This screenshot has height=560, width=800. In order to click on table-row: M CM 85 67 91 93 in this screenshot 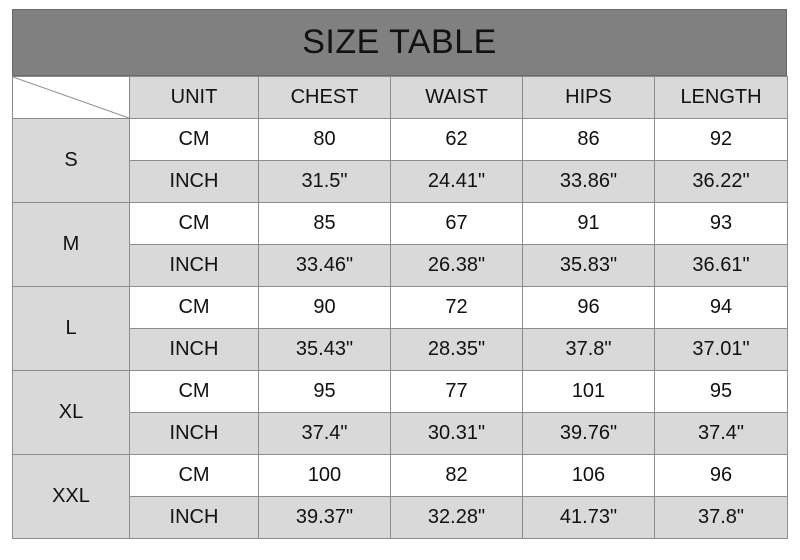, I will do `click(400, 244)`.